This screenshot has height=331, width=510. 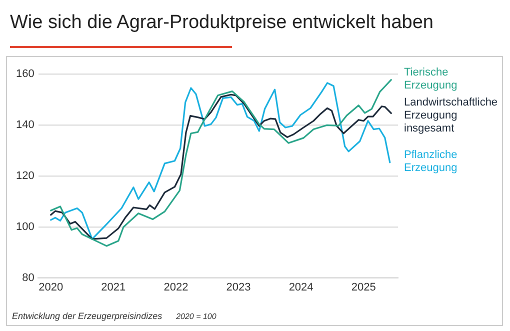 I want to click on text: 2020 = 100, so click(x=196, y=316).